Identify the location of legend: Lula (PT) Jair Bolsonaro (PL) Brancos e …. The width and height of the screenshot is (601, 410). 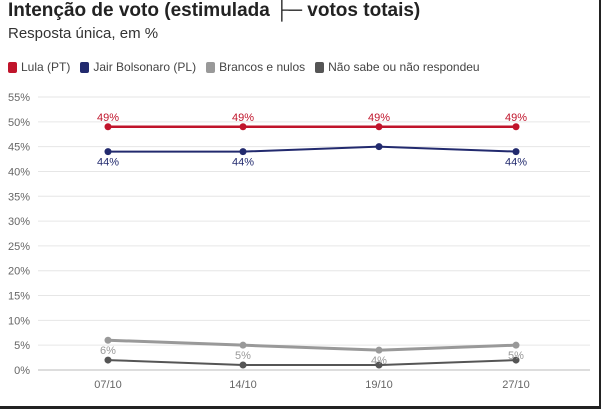
(244, 67).